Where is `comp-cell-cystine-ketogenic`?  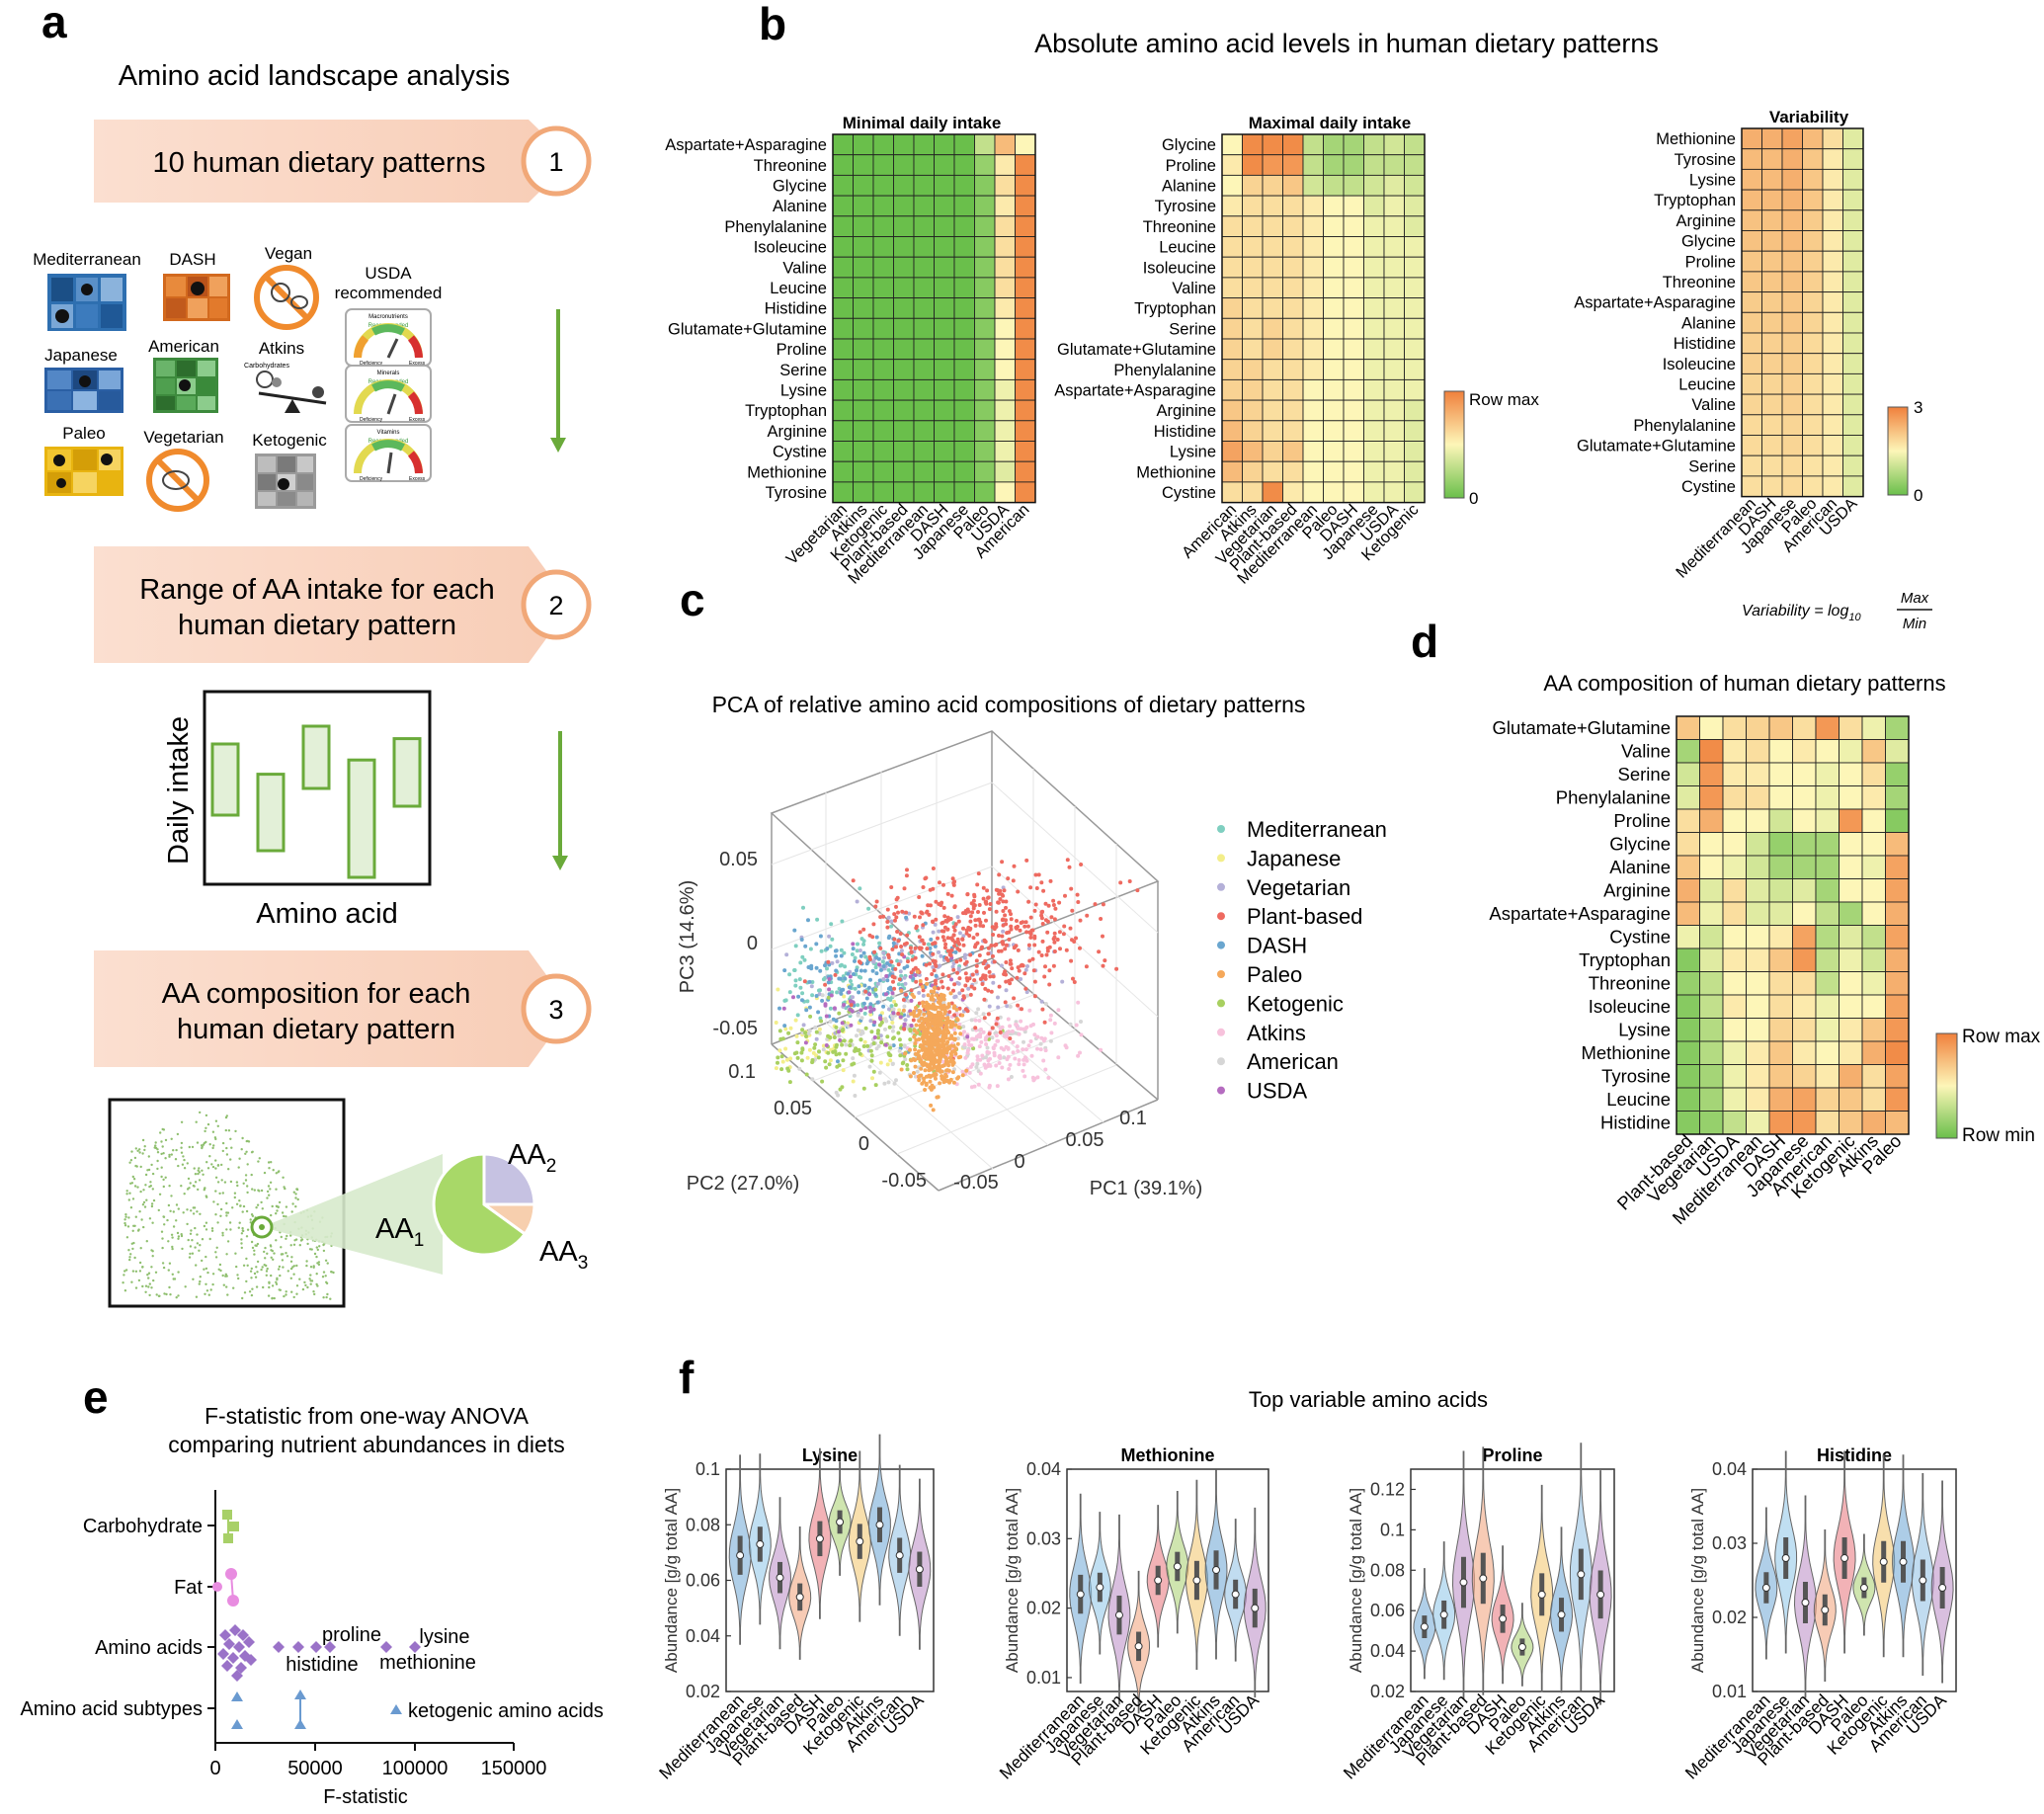
comp-cell-cystine-ketogenic is located at coordinates (1851, 937).